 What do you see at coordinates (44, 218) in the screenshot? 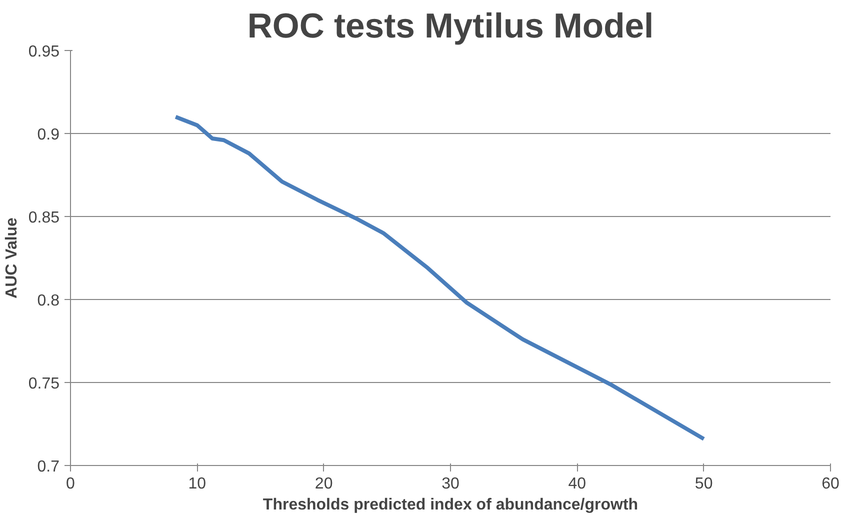
I see `y-tick-label: 0.85` at bounding box center [44, 218].